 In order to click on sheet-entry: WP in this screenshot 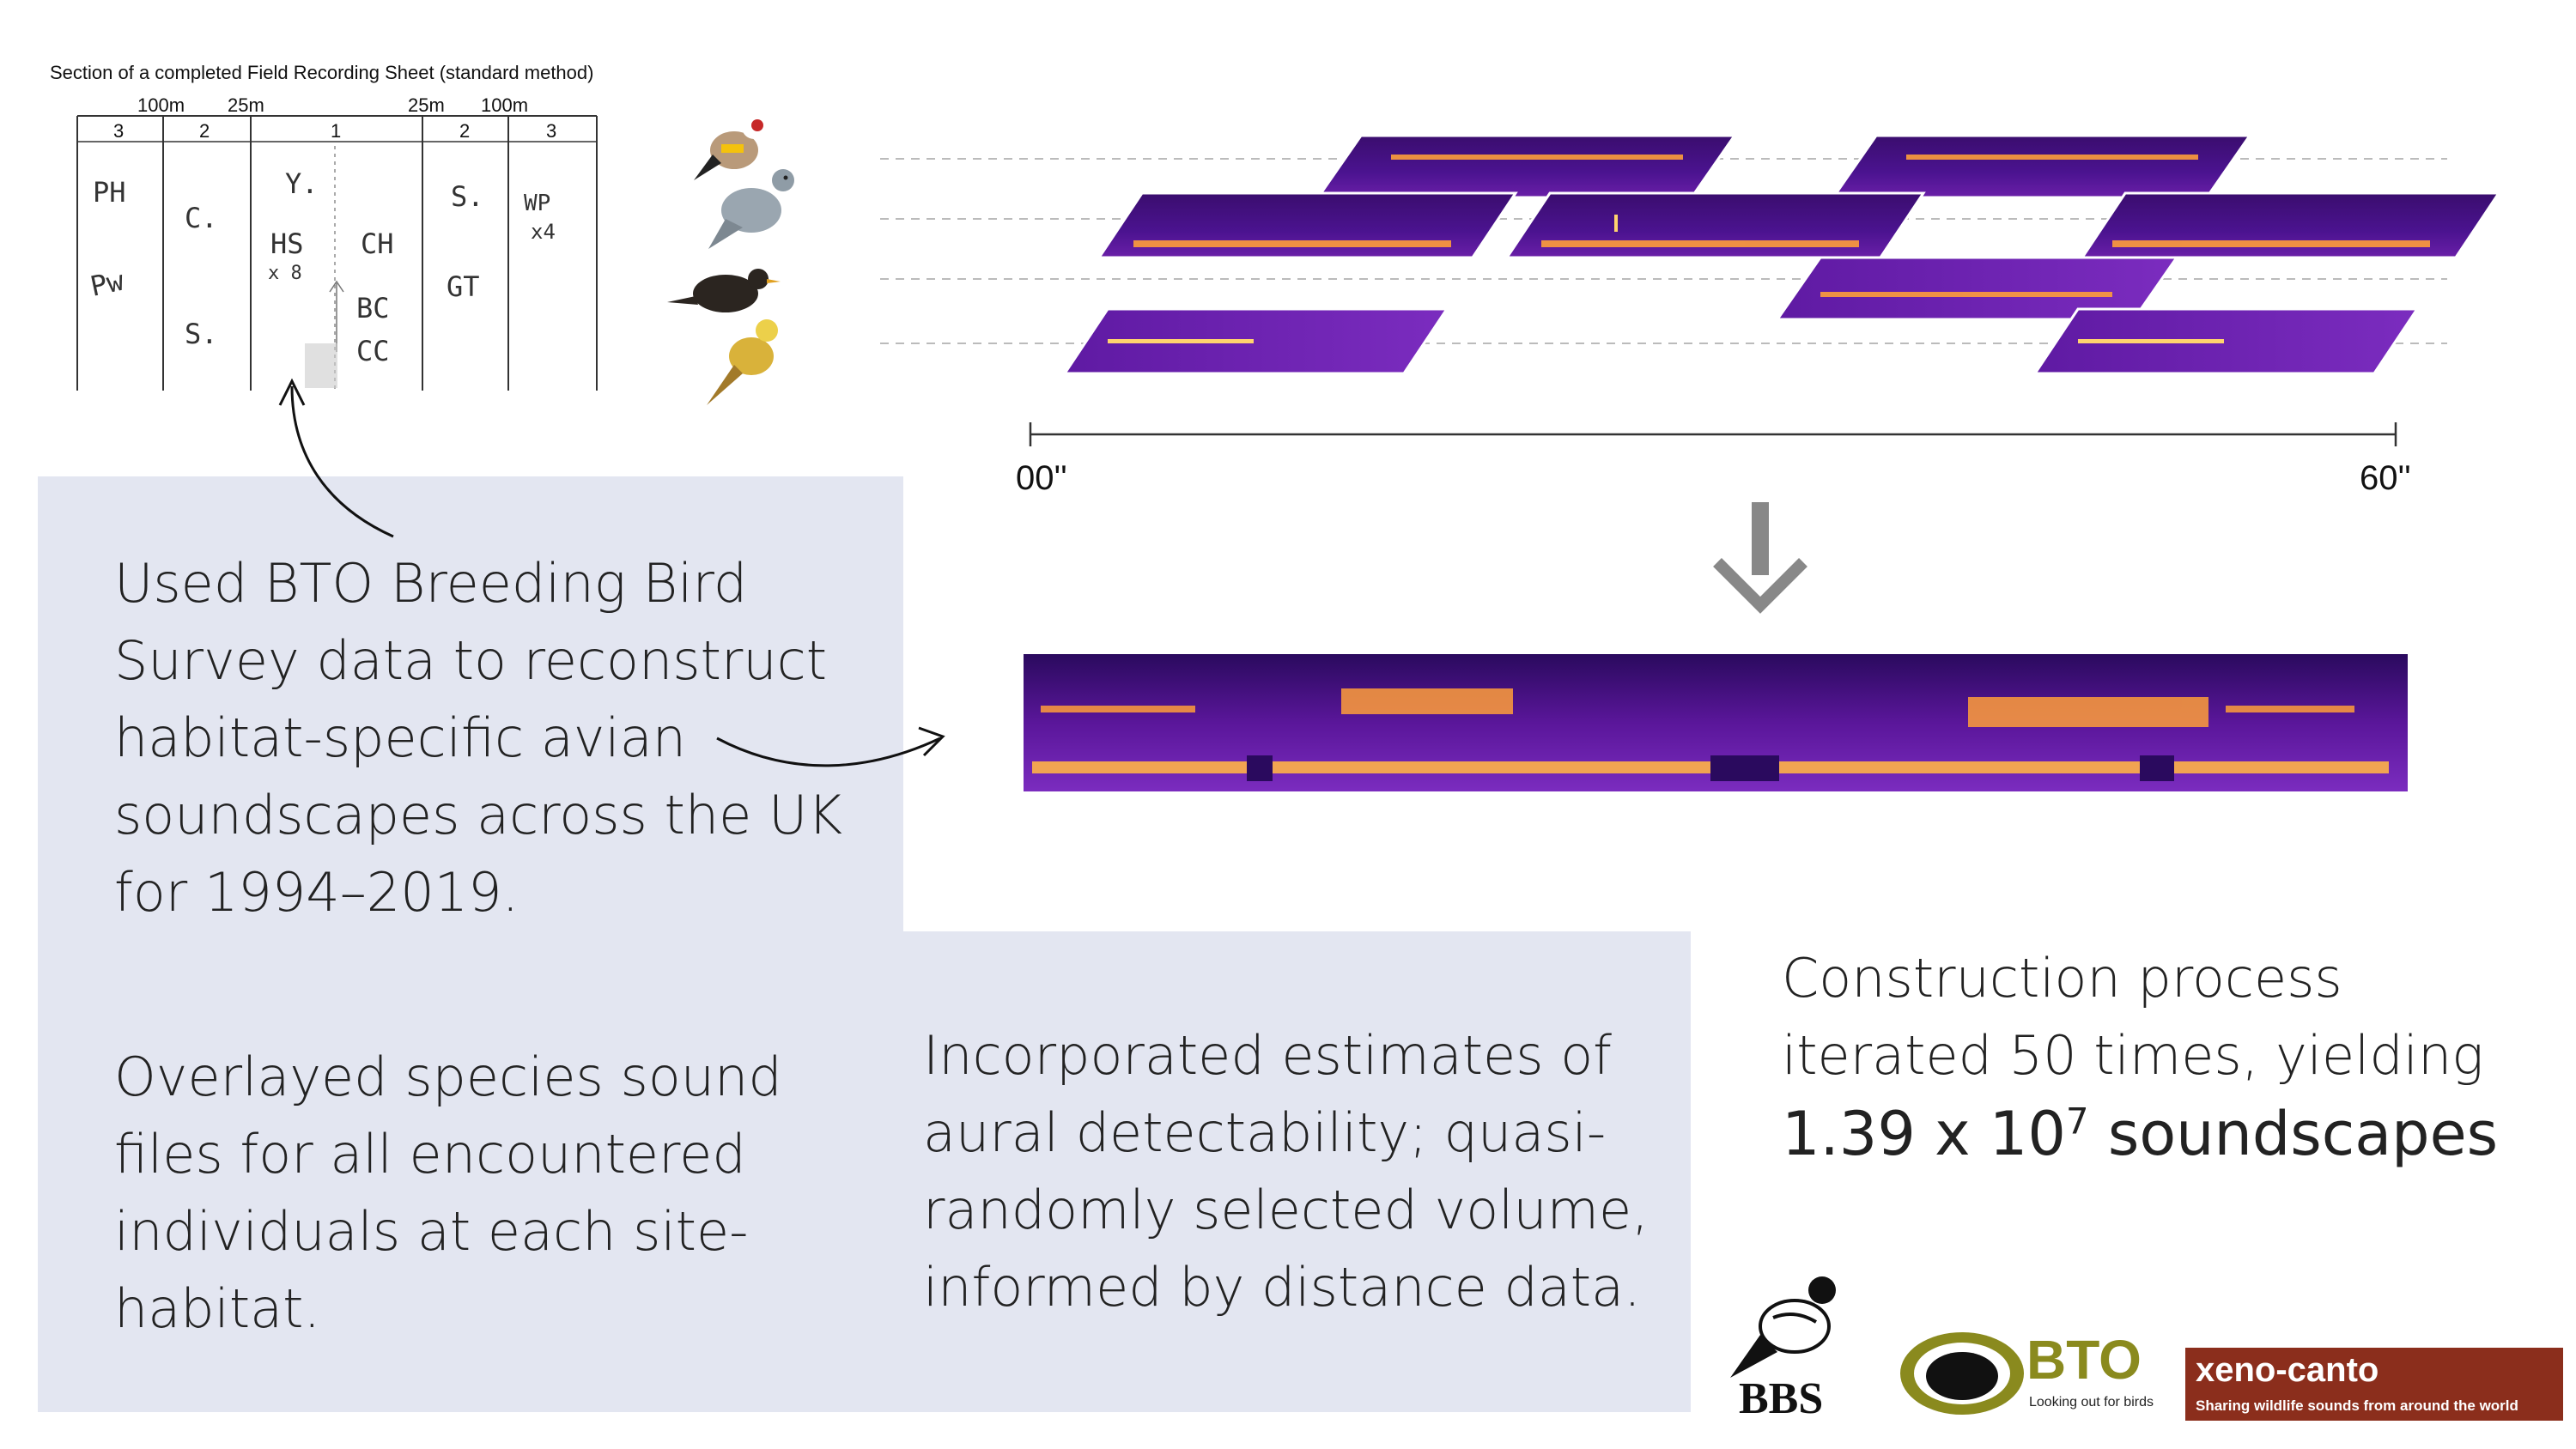, I will do `click(537, 203)`.